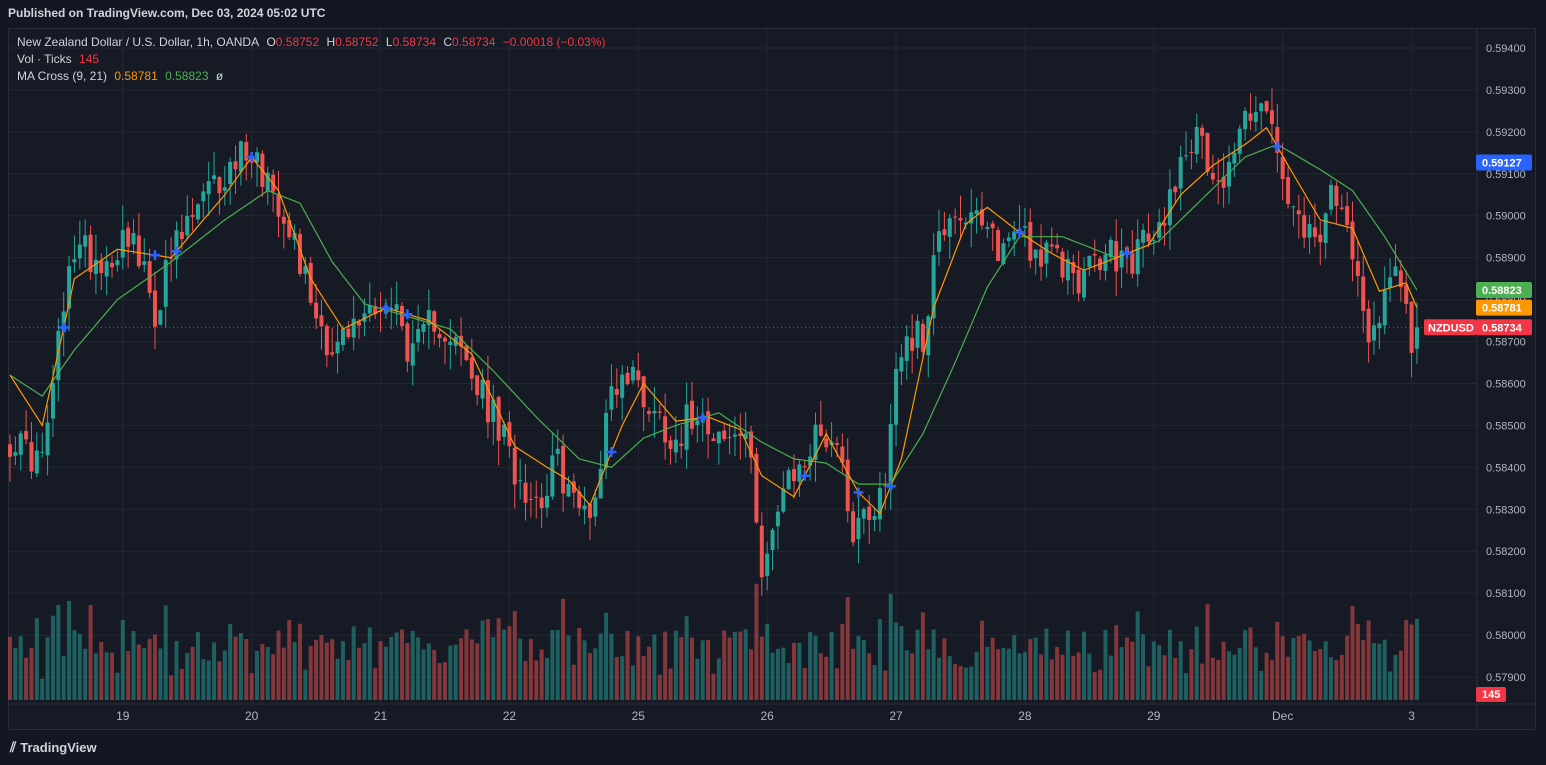 The width and height of the screenshot is (1546, 765). Describe the element at coordinates (1411, 716) in the screenshot. I see `x-tick-label: 3` at that location.